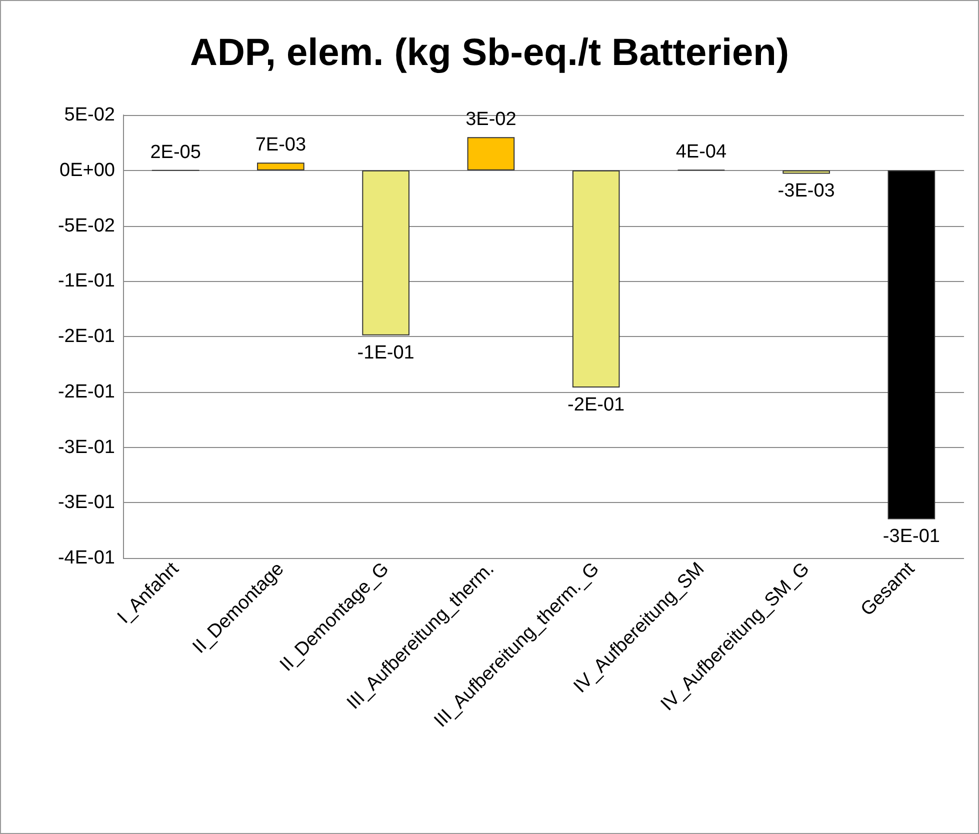  What do you see at coordinates (87, 170) in the screenshot?
I see `y-tick-label: 0E+00` at bounding box center [87, 170].